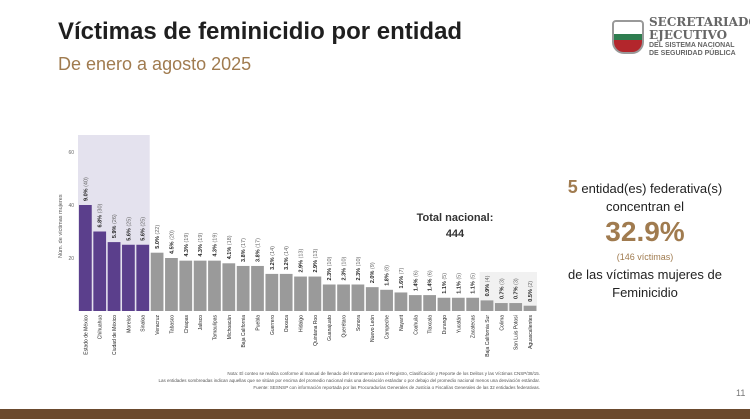 The width and height of the screenshot is (750, 419). Describe the element at coordinates (61, 226) in the screenshot. I see `y-axis-label: Núm. de víctimas mujeres` at that location.